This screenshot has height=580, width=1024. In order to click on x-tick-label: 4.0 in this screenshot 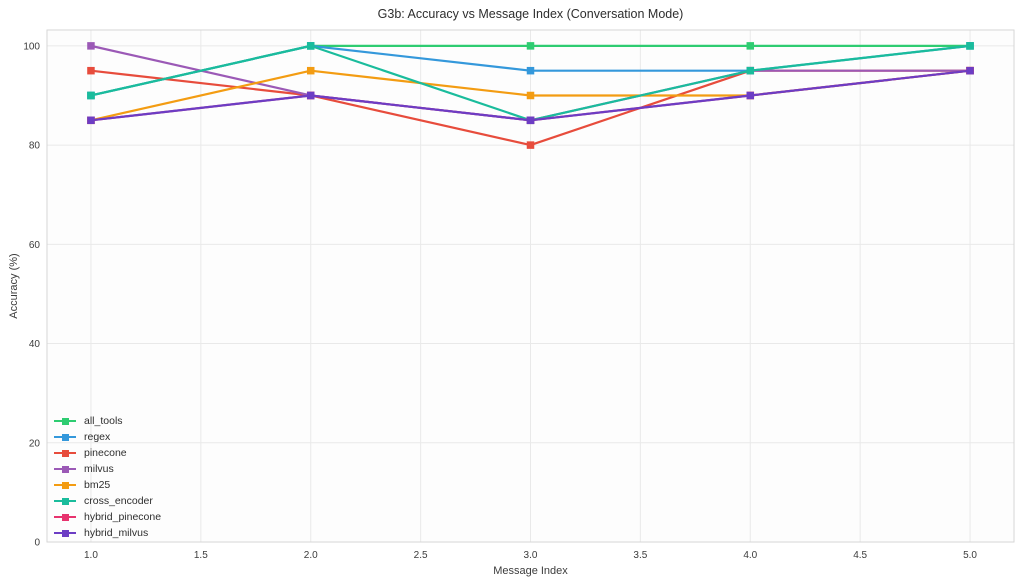, I will do `click(750, 555)`.